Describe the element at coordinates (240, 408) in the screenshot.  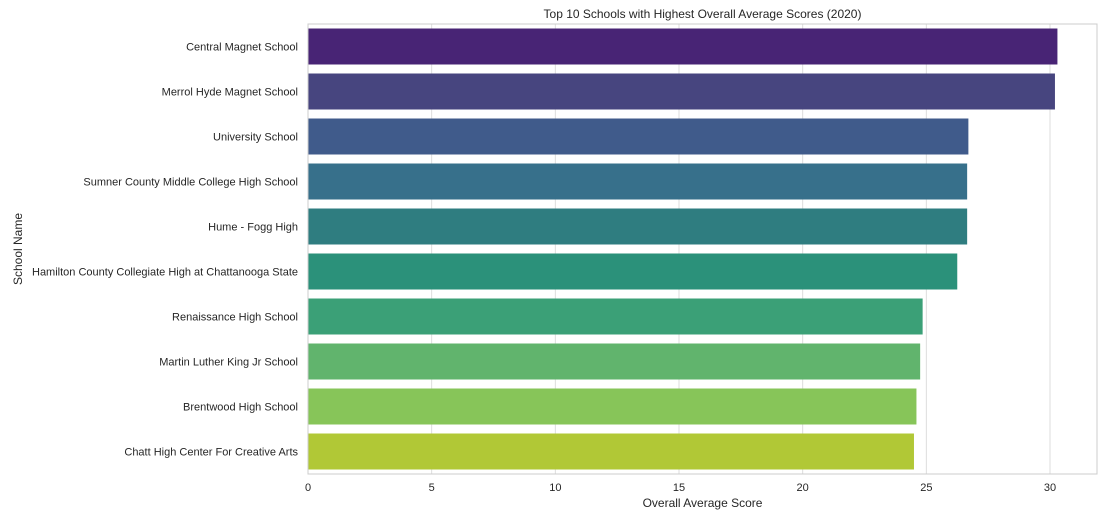
I see `y-tick-label: Brentwood High School` at that location.